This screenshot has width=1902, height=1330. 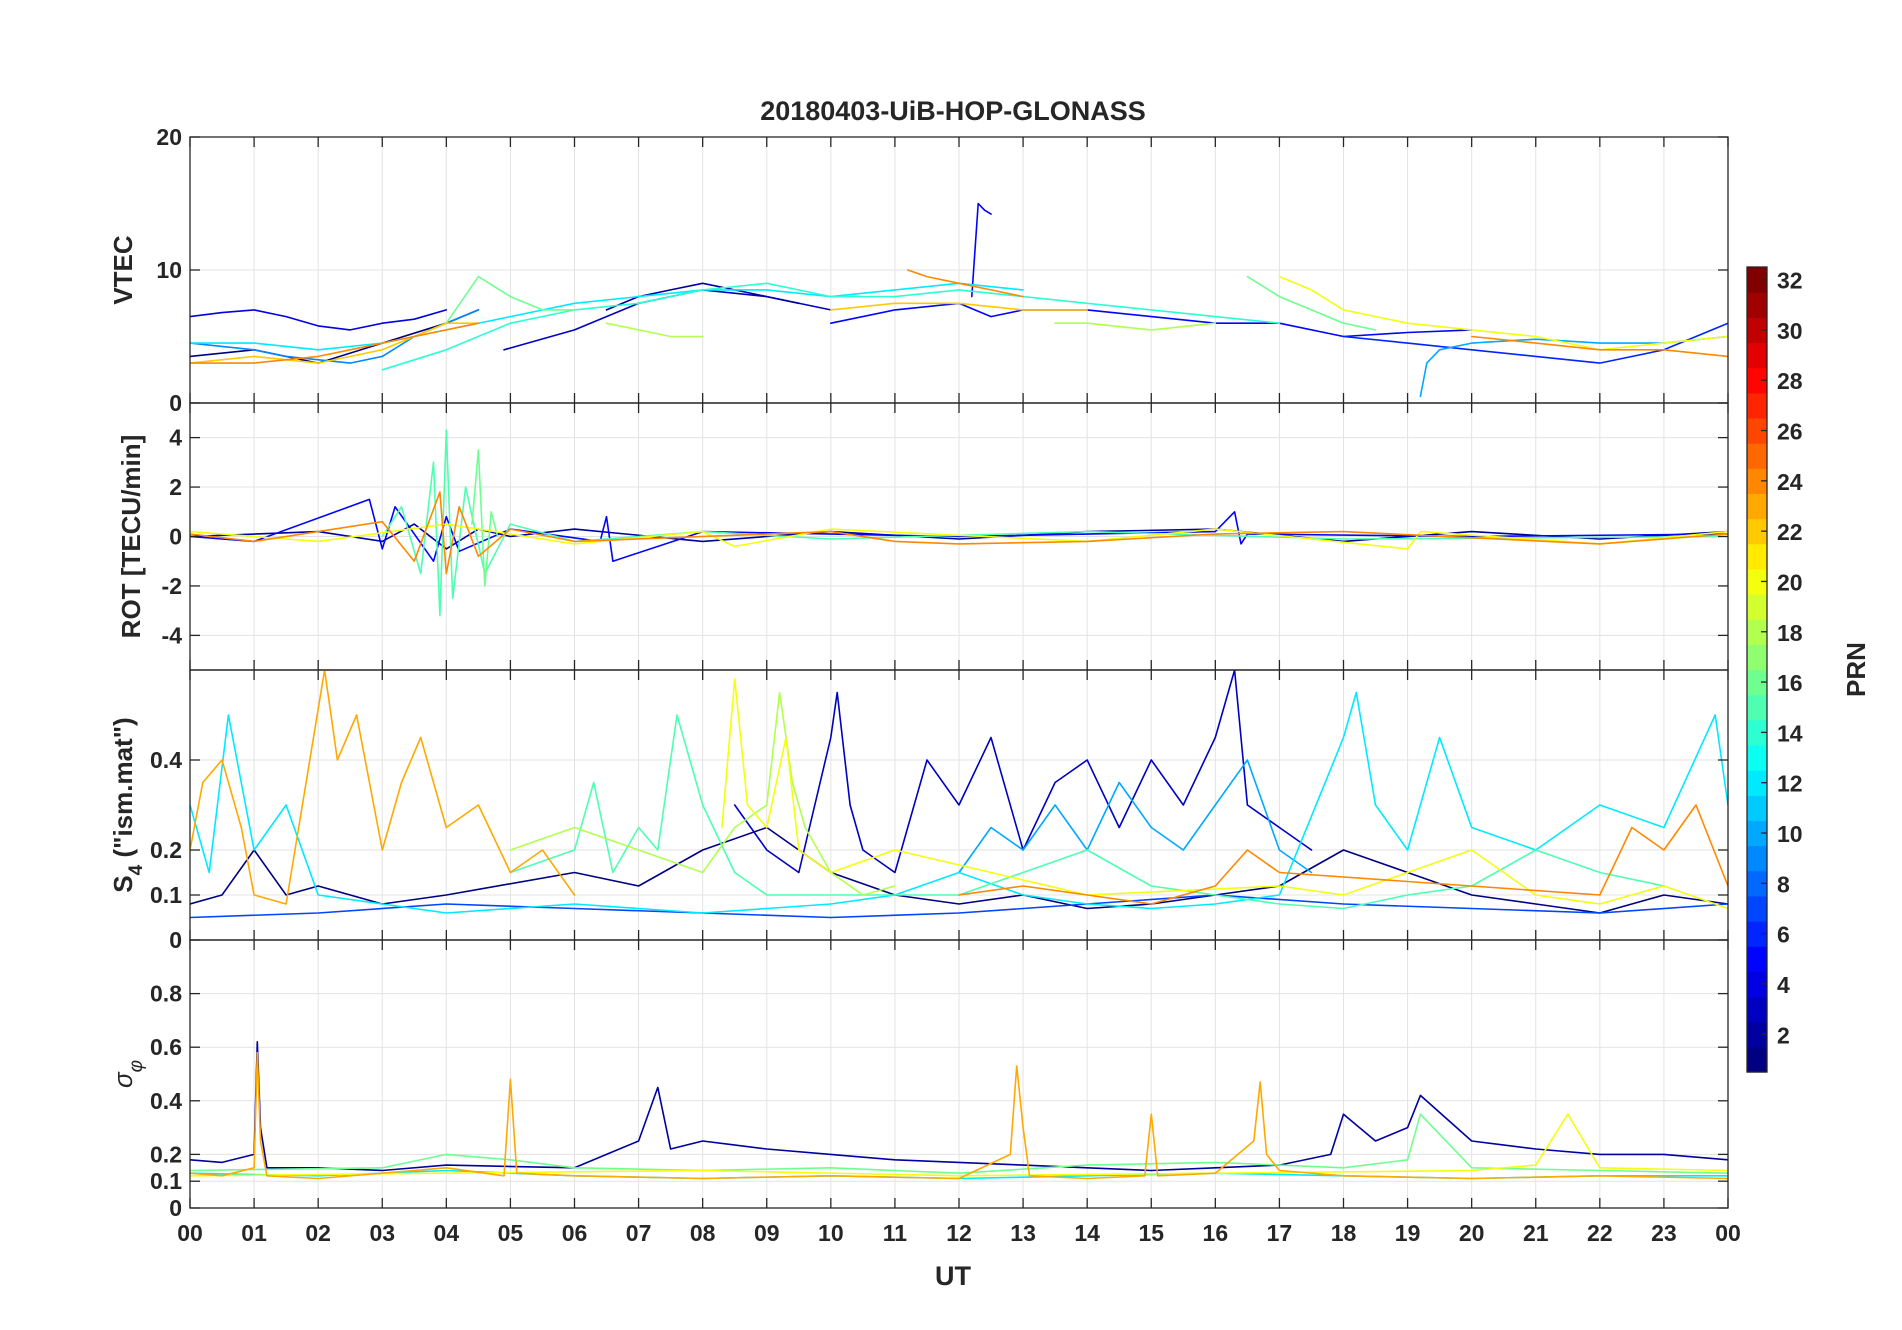 What do you see at coordinates (166, 994) in the screenshot?
I see `y-tick-label: 0.8` at bounding box center [166, 994].